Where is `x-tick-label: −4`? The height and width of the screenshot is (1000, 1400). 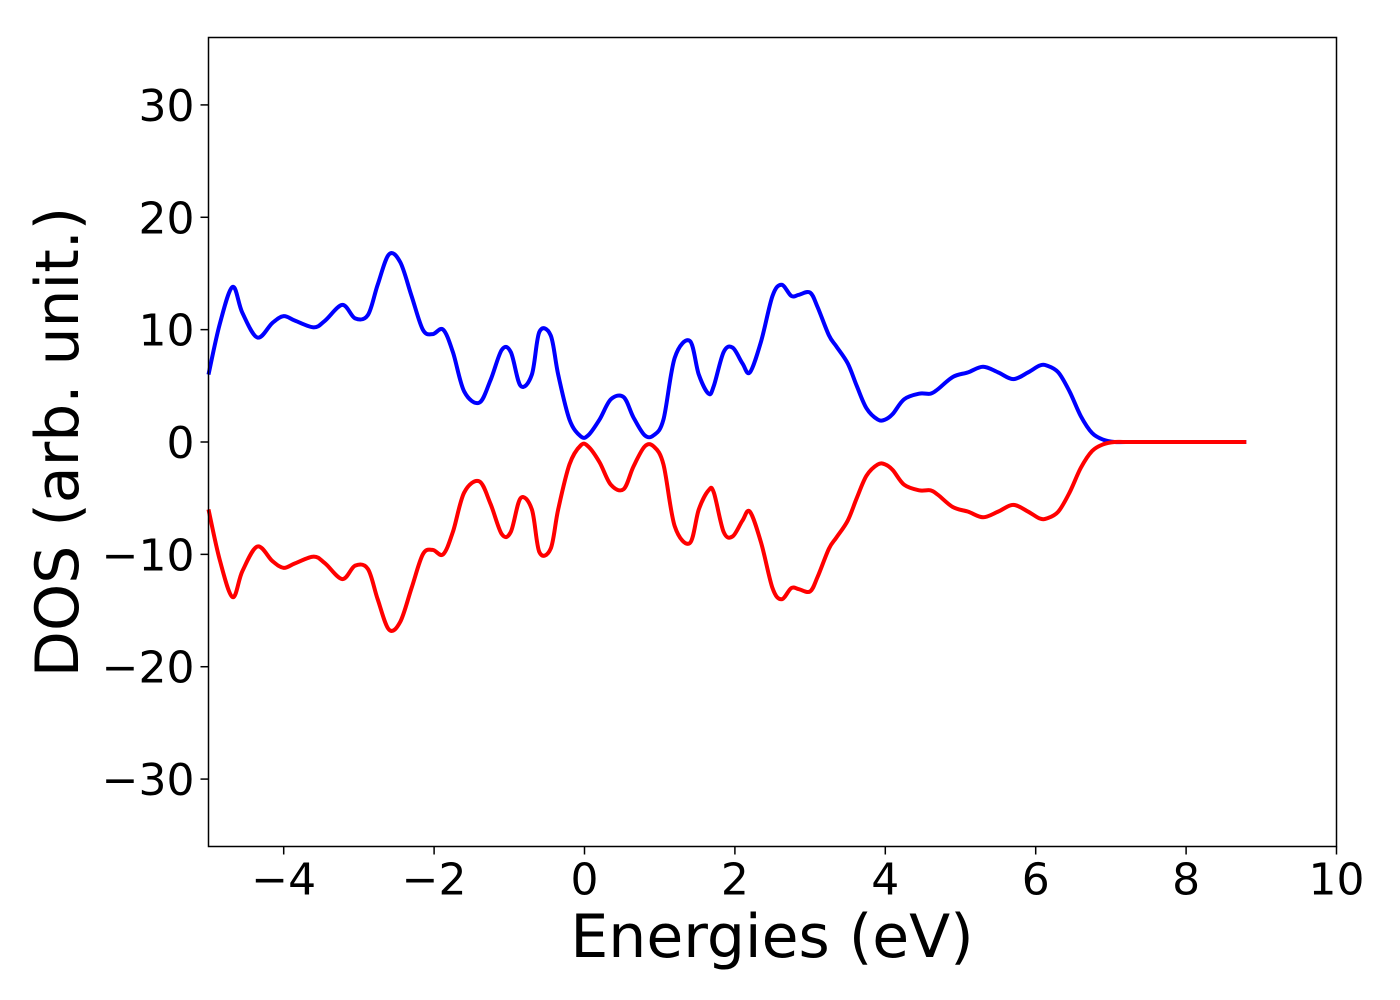 x-tick-label: −4 is located at coordinates (283, 880).